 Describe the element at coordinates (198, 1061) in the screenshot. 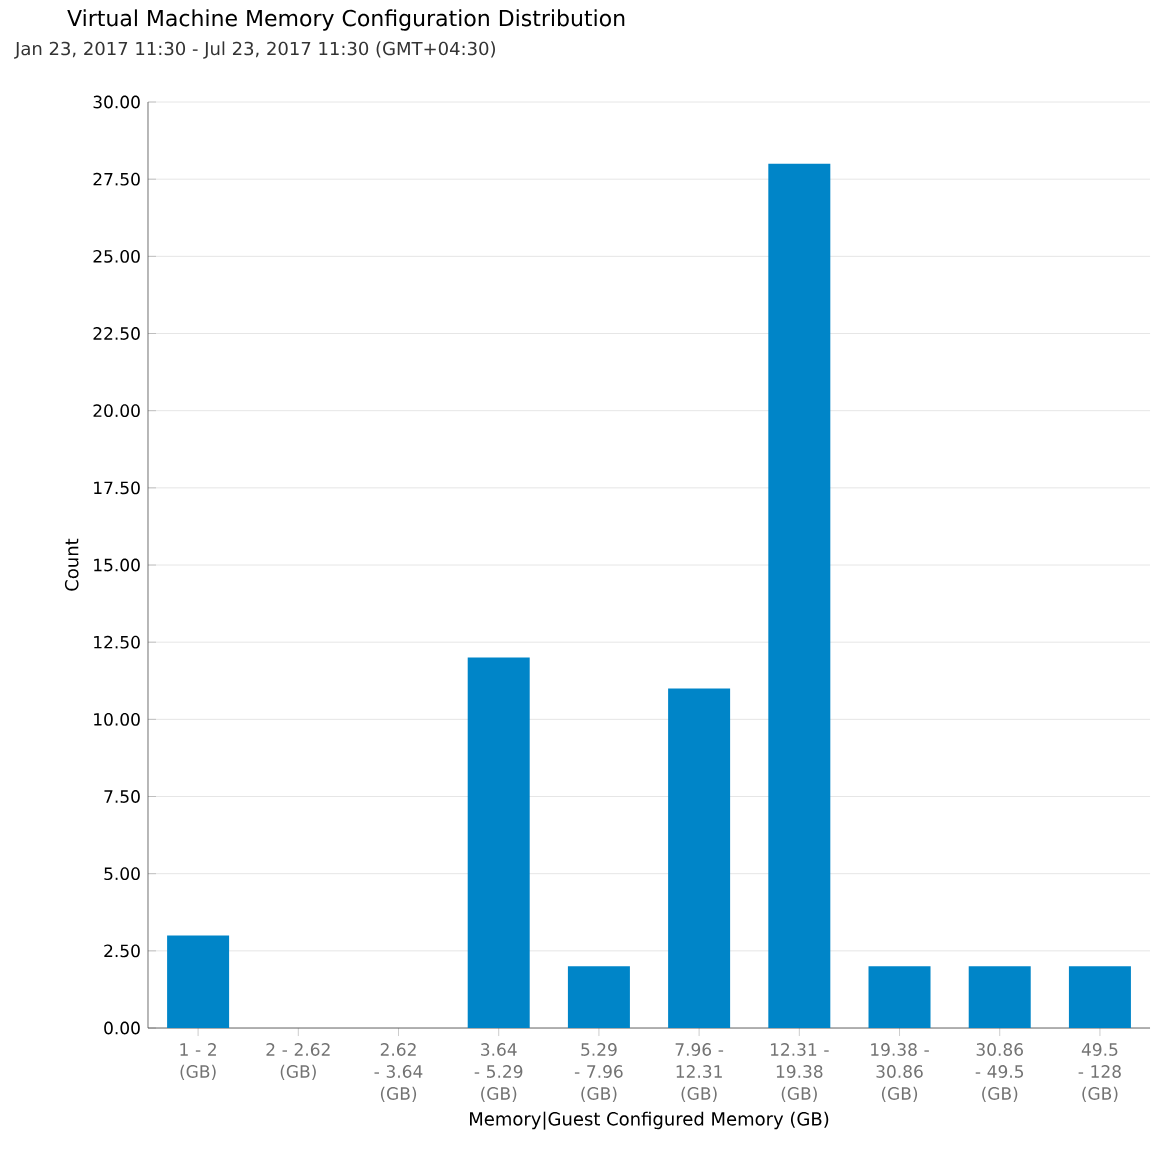

I see `x-tick-label: 1 - 2 (GB)` at that location.